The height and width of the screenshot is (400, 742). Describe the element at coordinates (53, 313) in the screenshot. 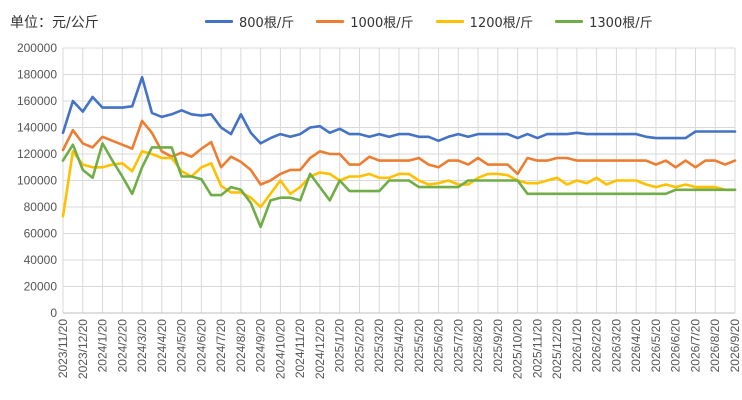

I see `y-tick-label: 0` at that location.